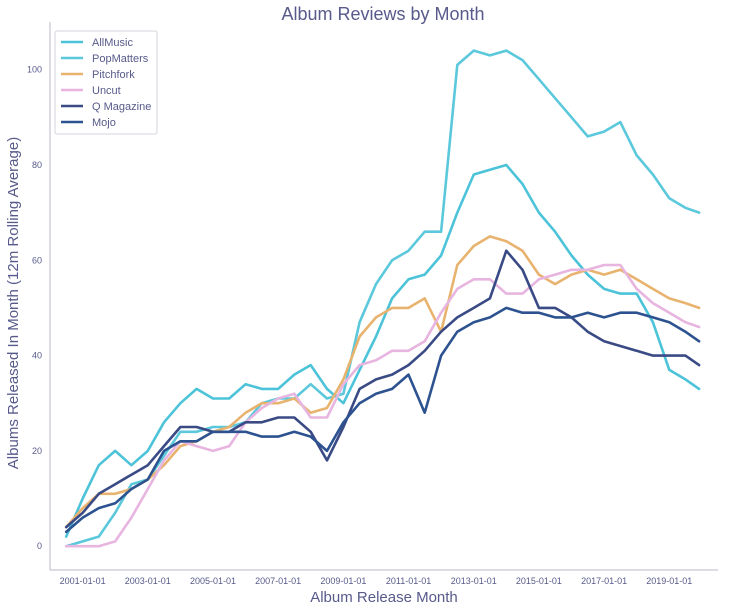 The height and width of the screenshot is (612, 730). I want to click on x-tick-label: 2013-01-01, so click(474, 581).